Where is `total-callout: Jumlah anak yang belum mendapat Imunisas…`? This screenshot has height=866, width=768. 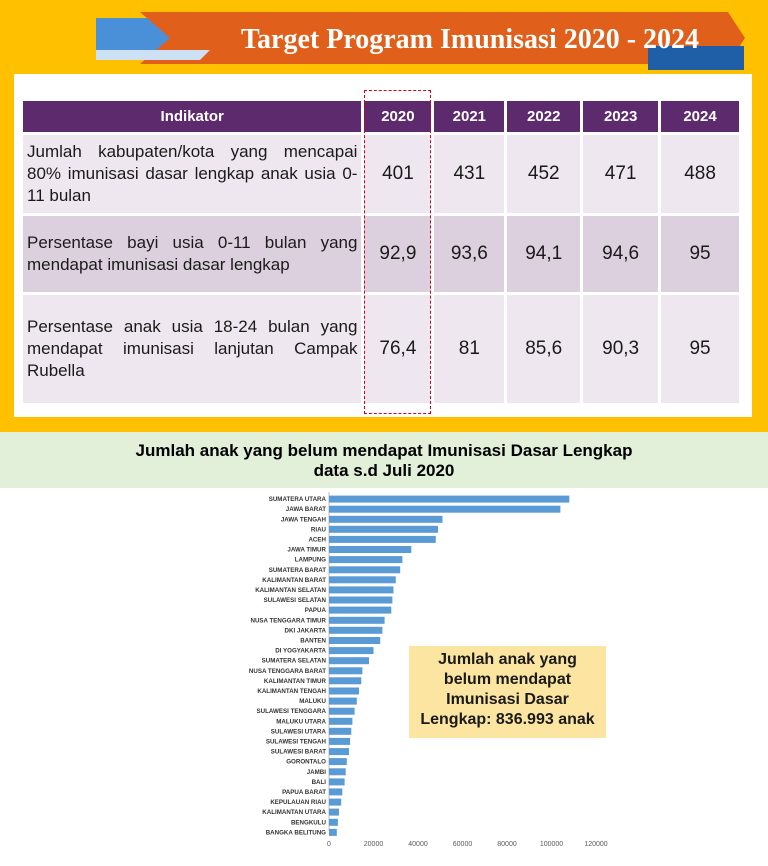
total-callout: Jumlah anak yang belum mendapat Imunisas… is located at coordinates (507, 692).